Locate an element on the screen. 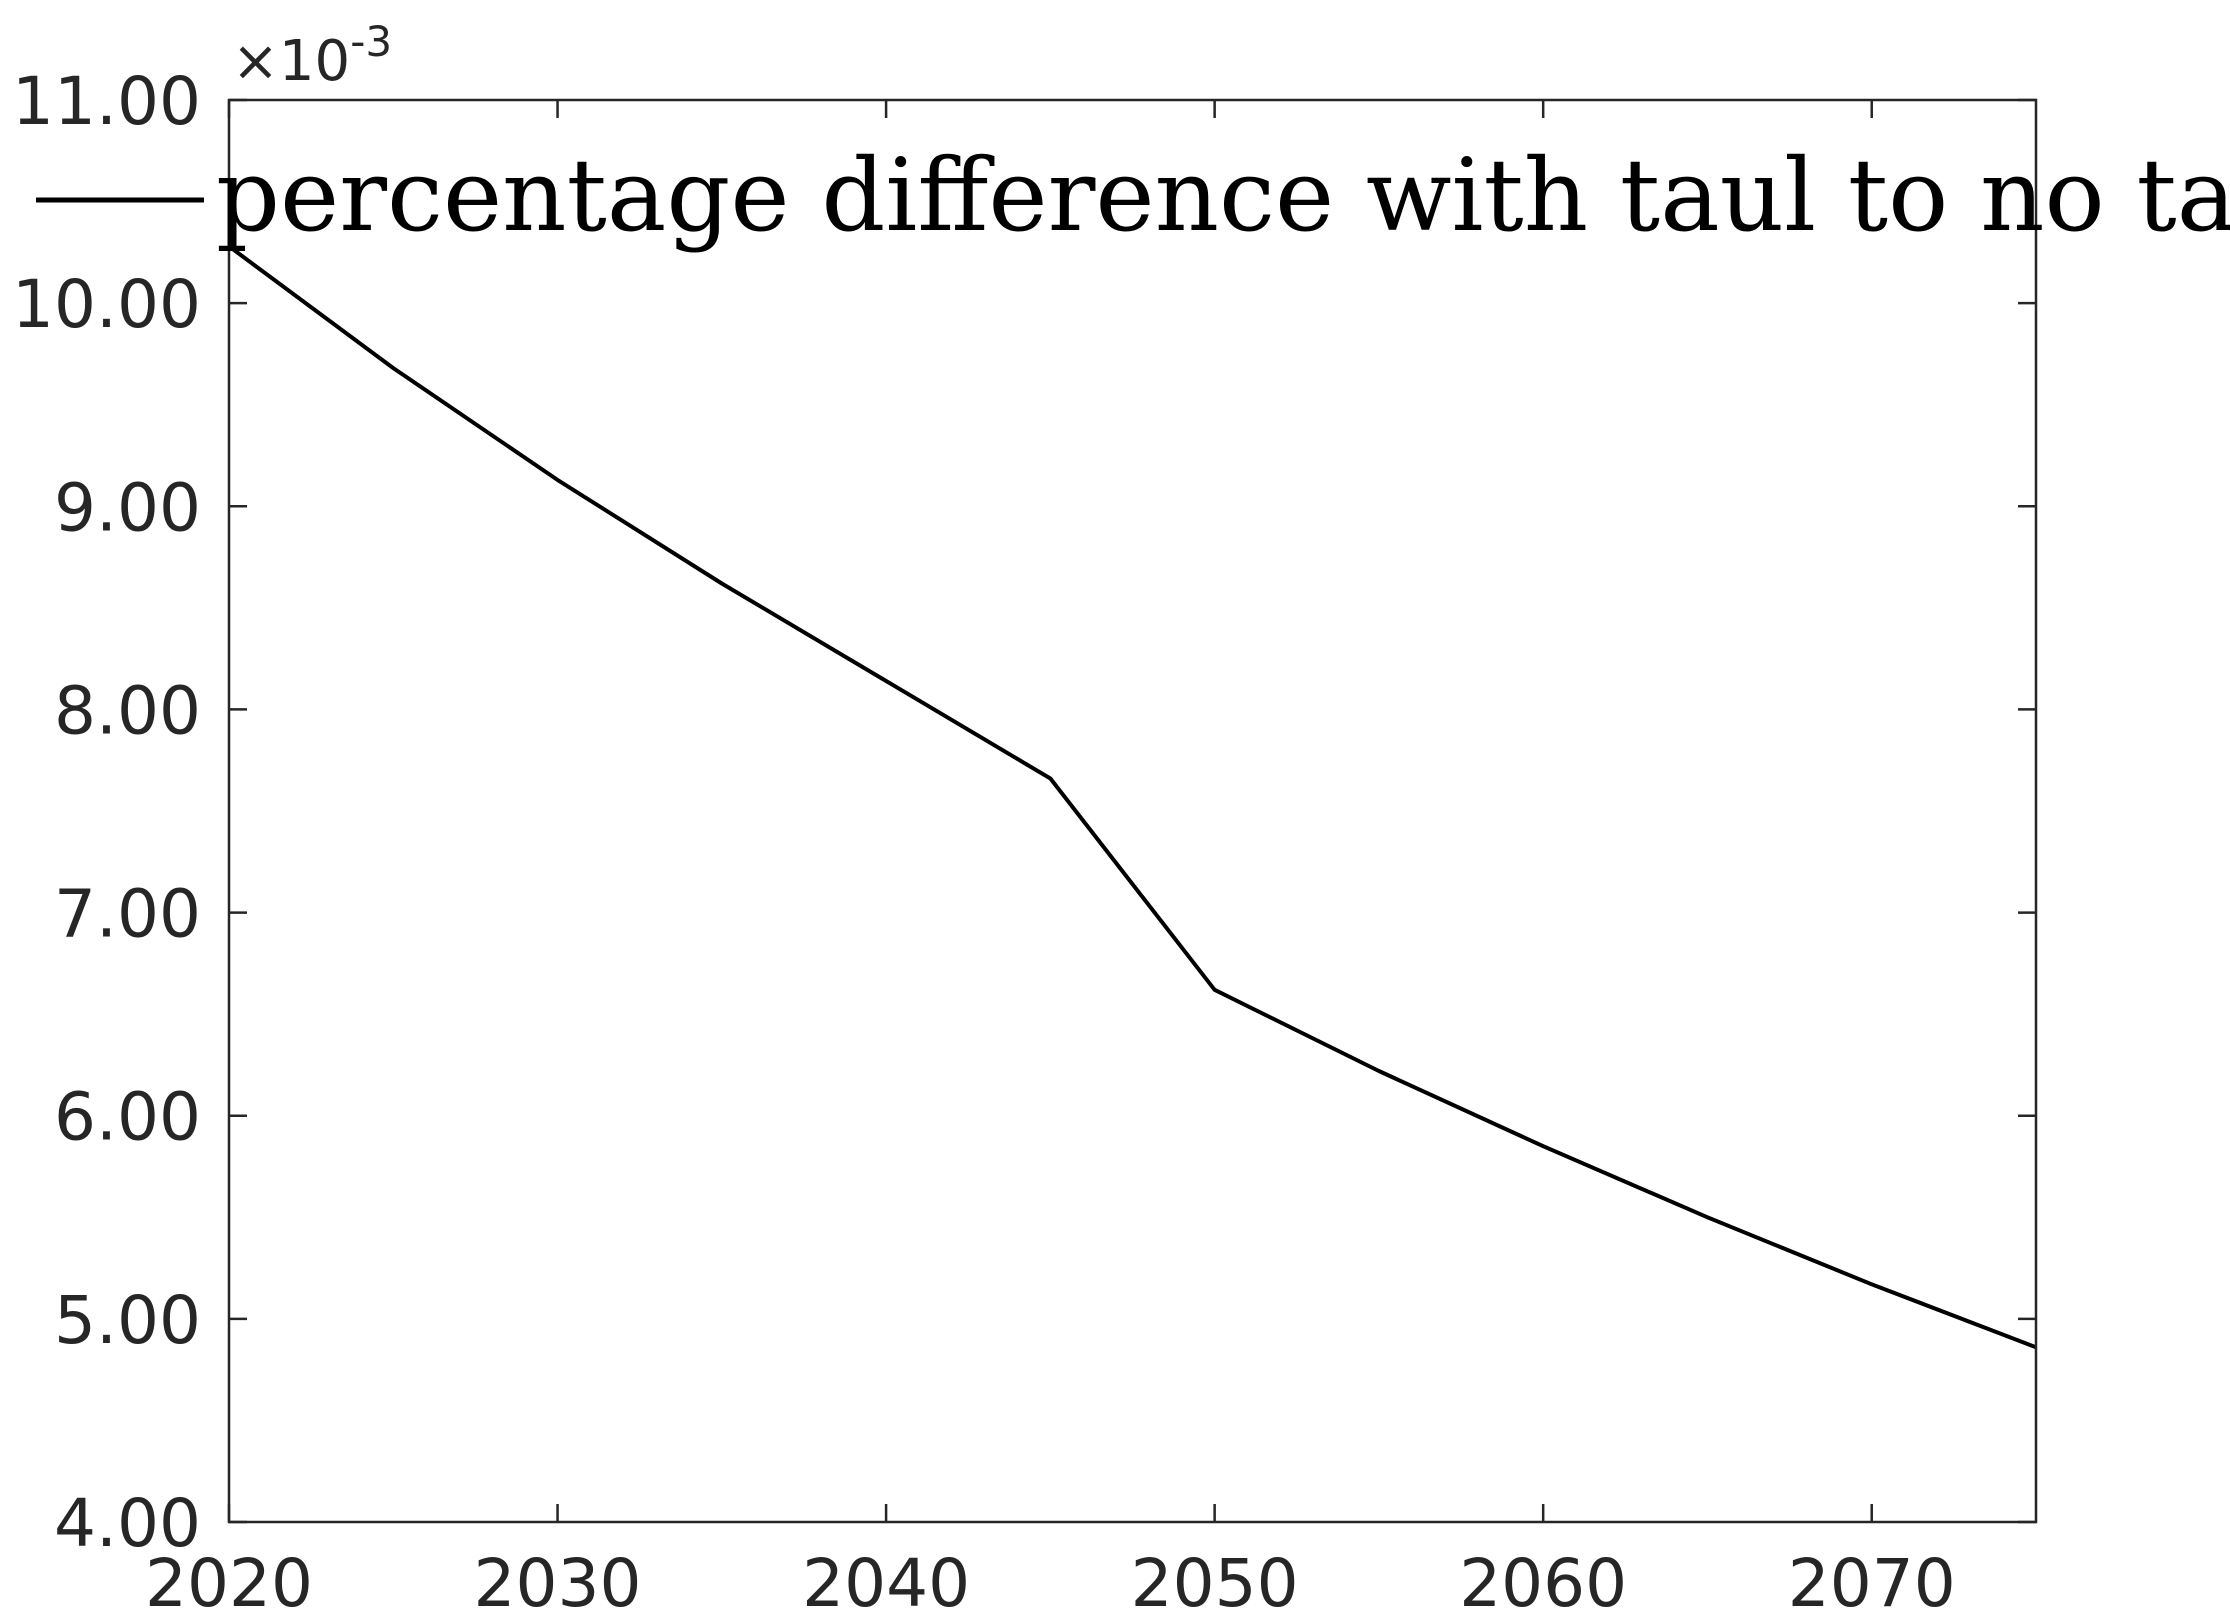  y-tick-label: 9.00 is located at coordinates (127, 507).